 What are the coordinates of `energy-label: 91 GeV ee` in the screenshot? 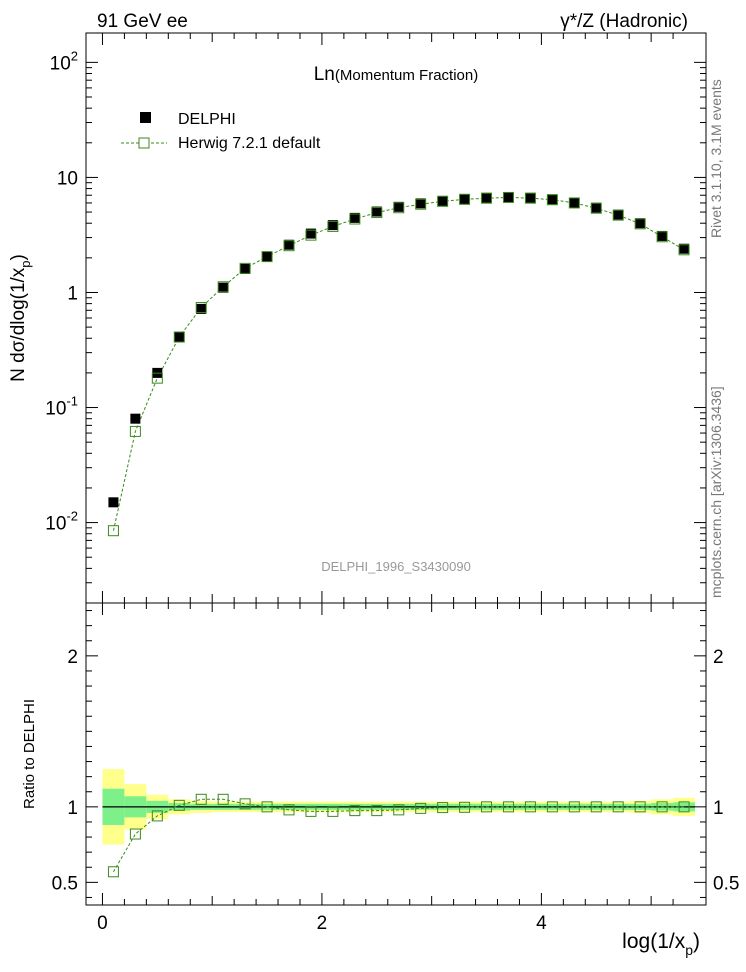 It's located at (142, 21).